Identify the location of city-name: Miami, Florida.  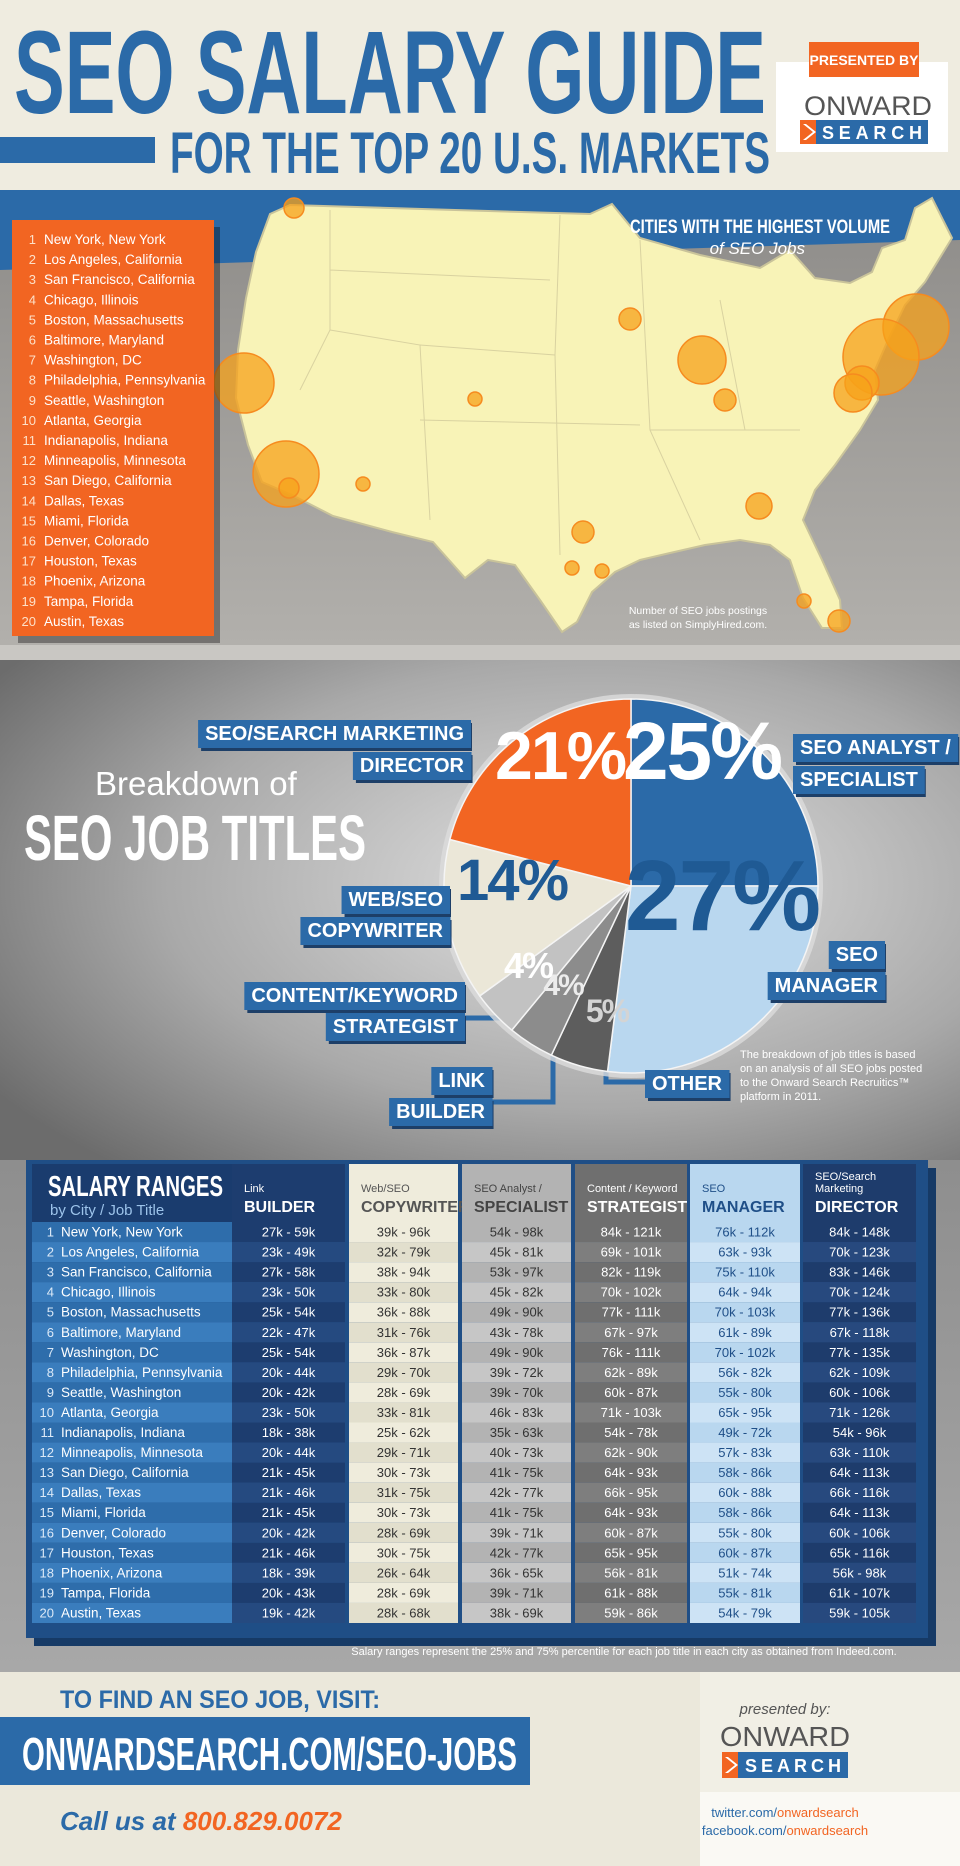
(86, 520).